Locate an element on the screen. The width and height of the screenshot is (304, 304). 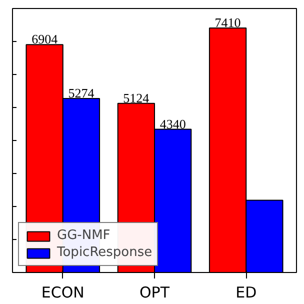
data-label: 7410 is located at coordinates (227, 22).